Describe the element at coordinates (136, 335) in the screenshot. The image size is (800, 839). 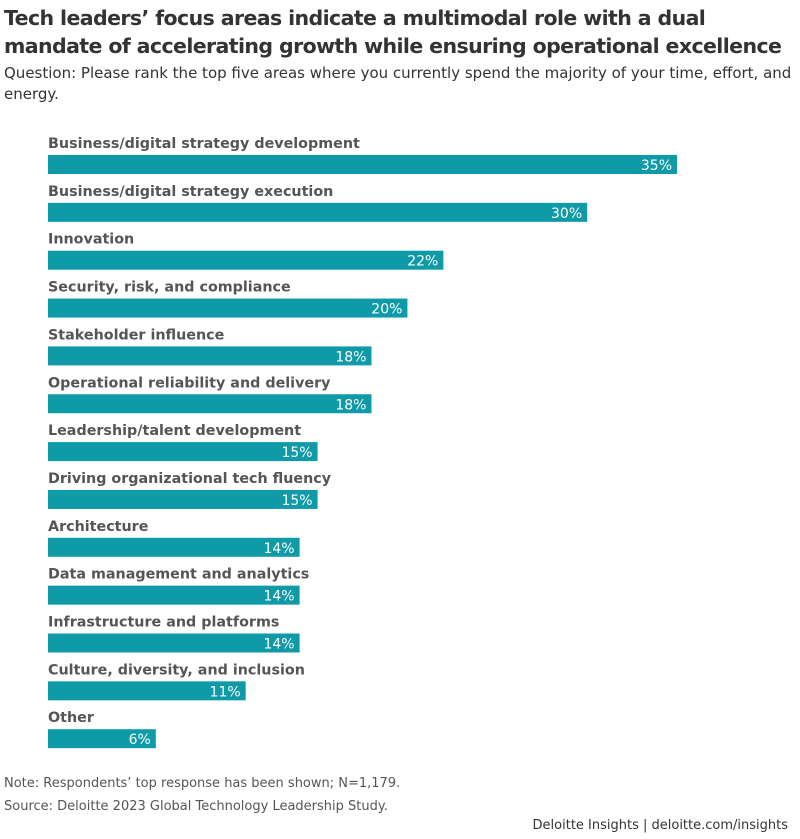
I see `category-label: Stakeholder influence` at that location.